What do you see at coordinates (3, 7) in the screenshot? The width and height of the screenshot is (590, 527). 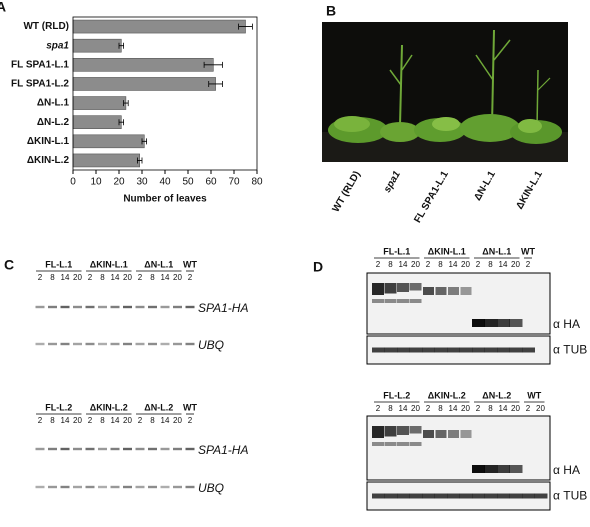 I see `panel-label: A` at bounding box center [3, 7].